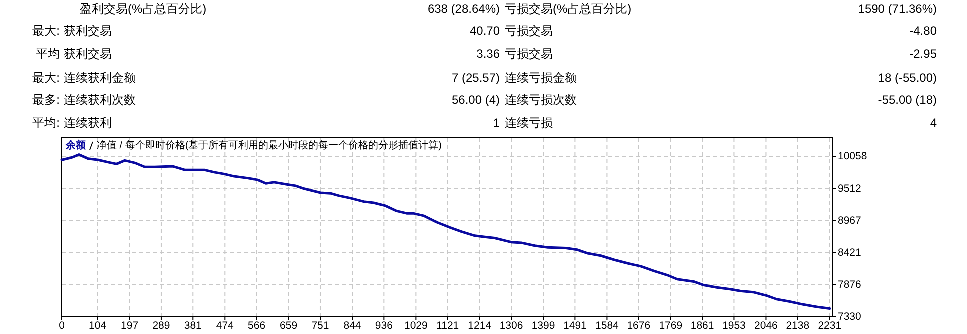  Describe the element at coordinates (476, 100) in the screenshot. I see `text: 56.00 (4)` at that location.